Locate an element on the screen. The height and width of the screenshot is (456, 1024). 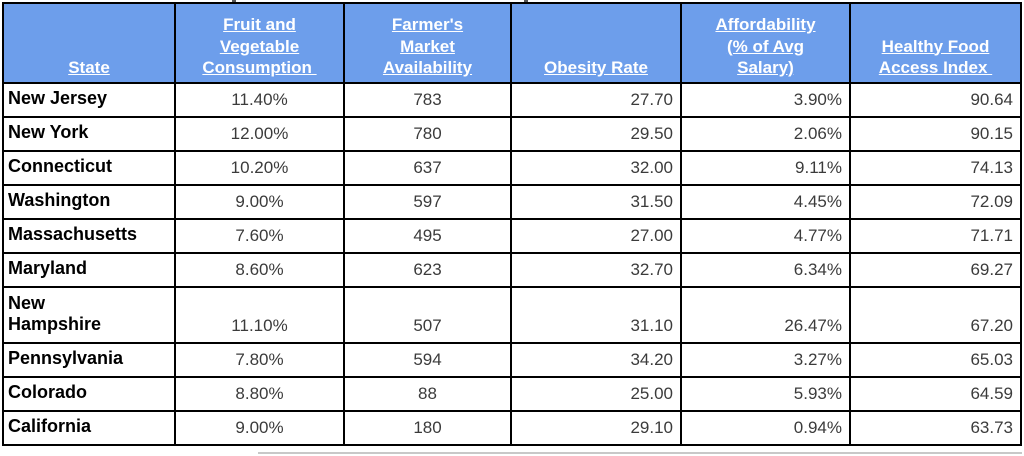
cell-state: Washington is located at coordinates (89, 202).